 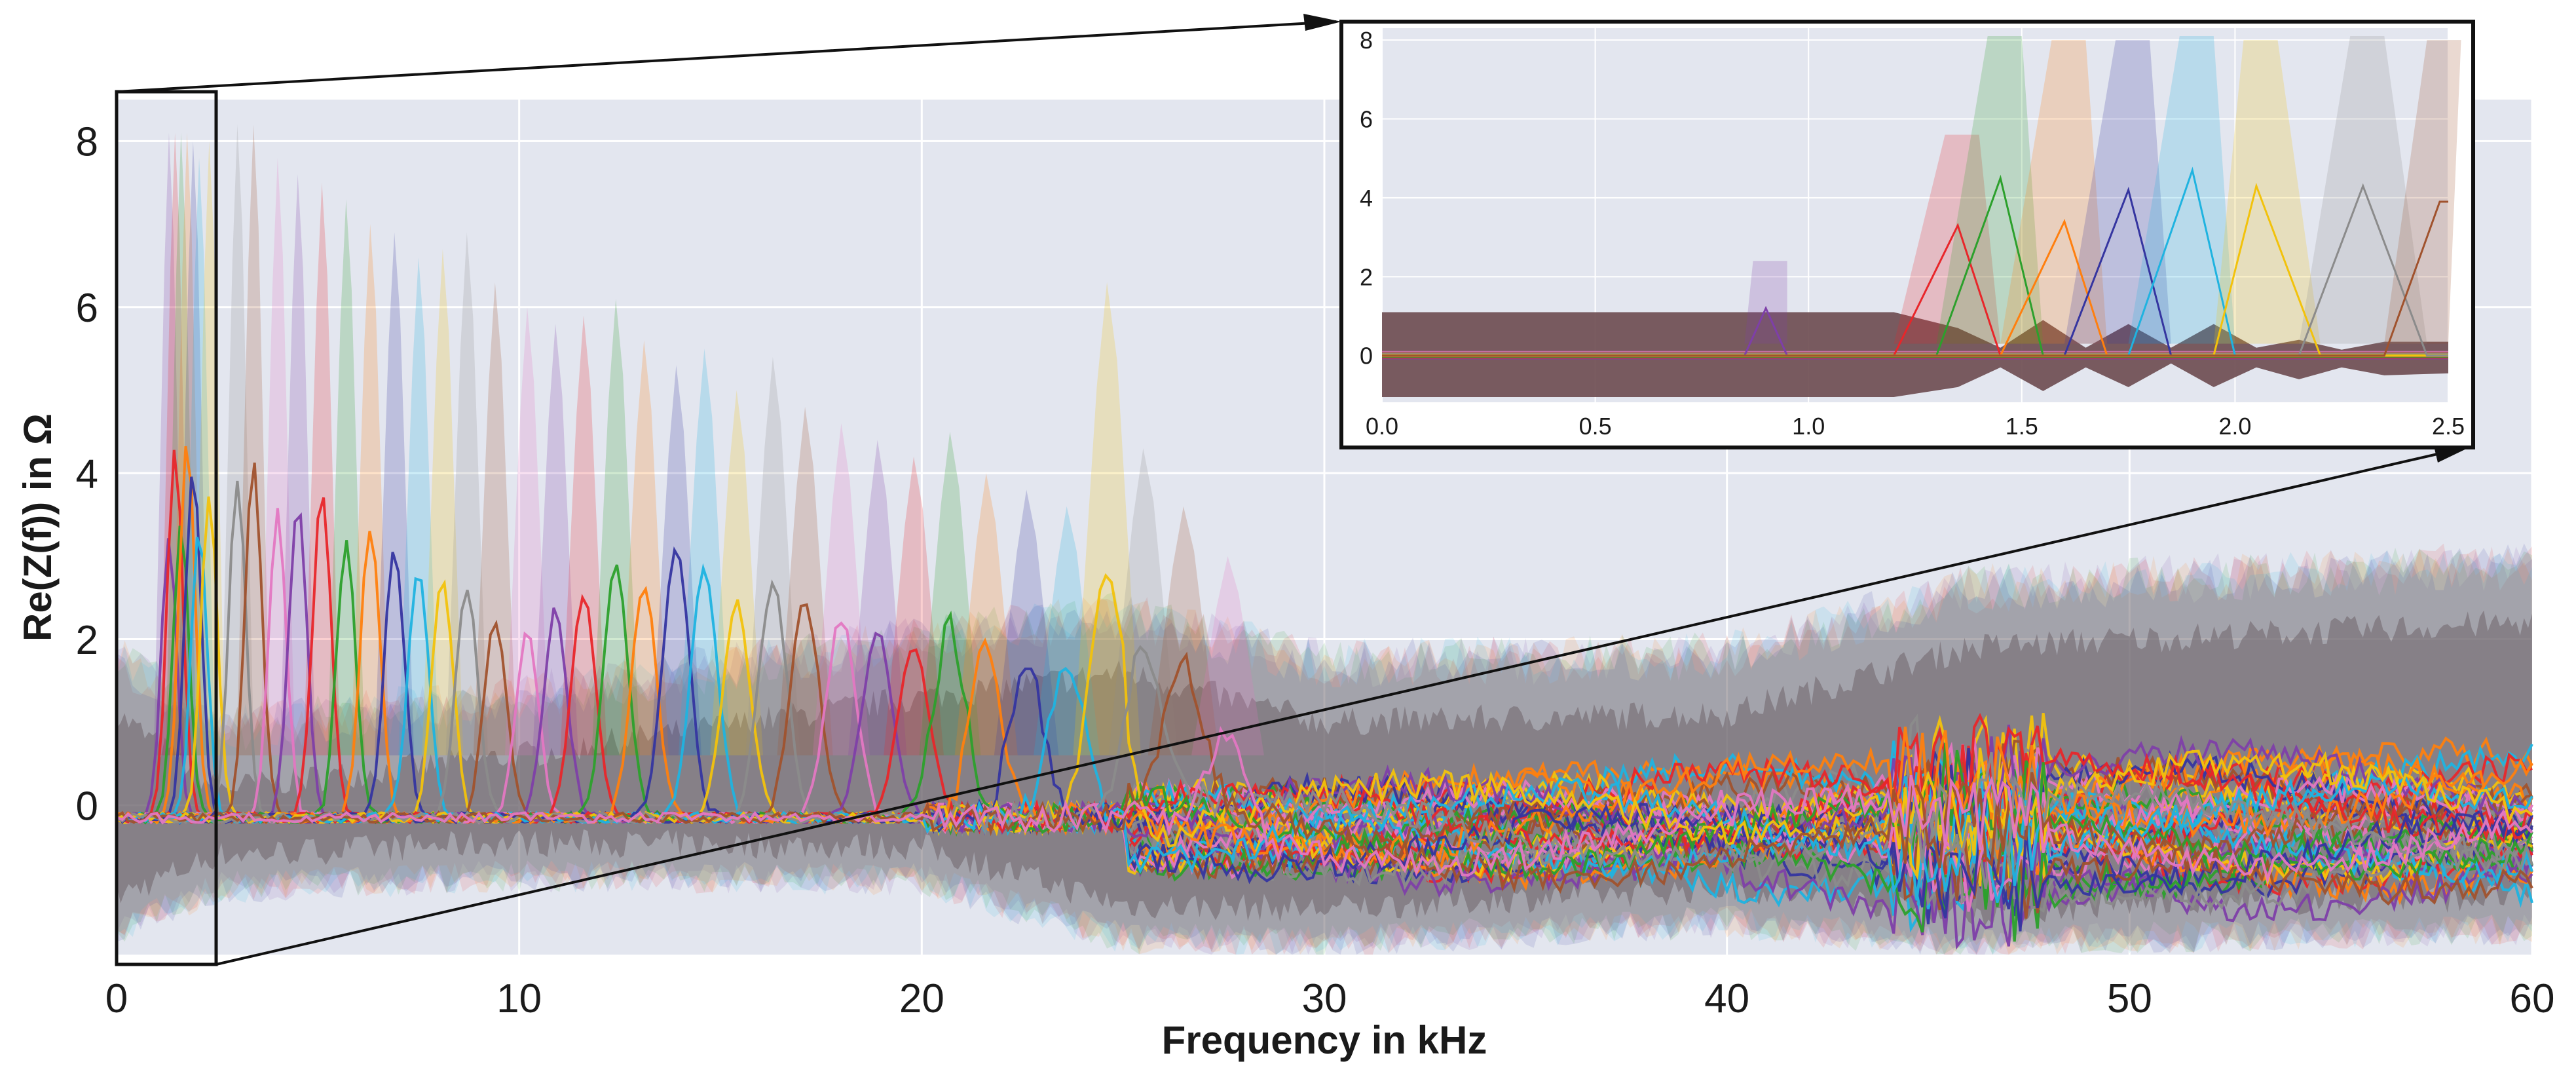 What do you see at coordinates (1915, 426) in the screenshot?
I see `inset-x-tick-labels: 0.0 0.5 1.0 1.5 2.0 2.5` at bounding box center [1915, 426].